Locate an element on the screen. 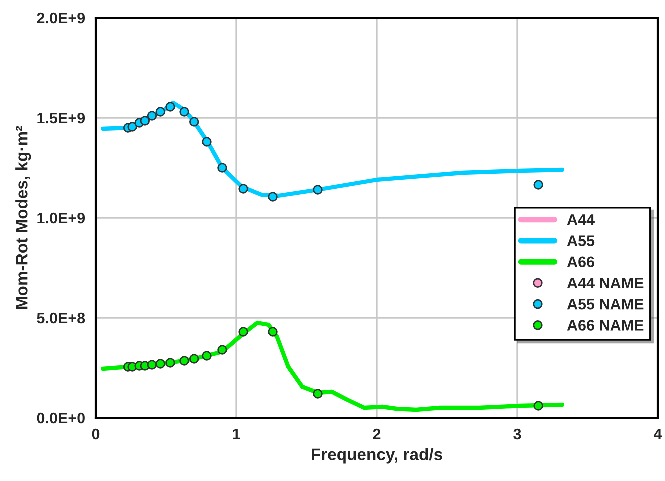 The height and width of the screenshot is (481, 665). legend-label: A55 is located at coordinates (581, 241).